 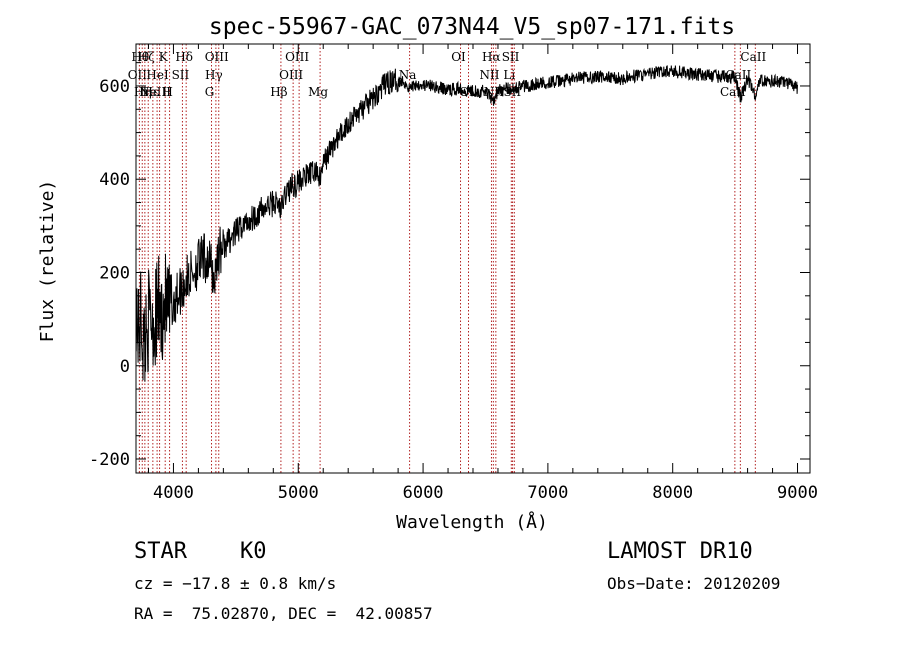 I want to click on x-tick-label-4: 8000, so click(x=672, y=493).